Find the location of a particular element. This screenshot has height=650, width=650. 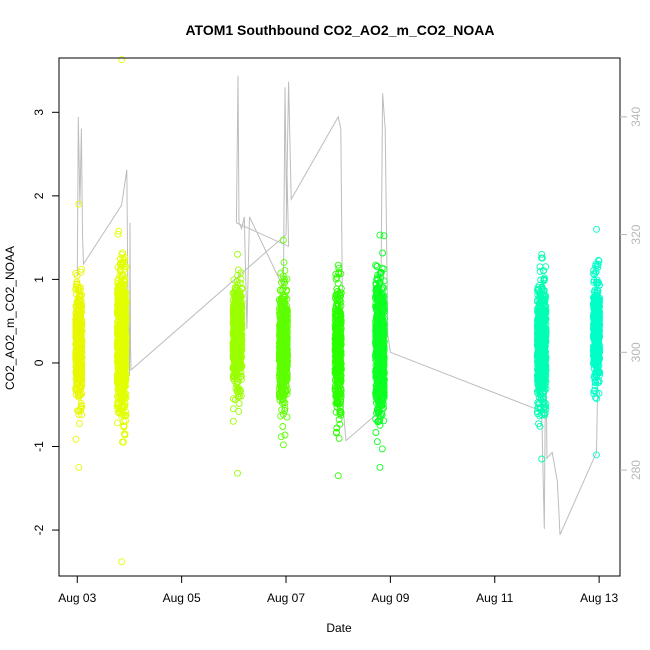

y2-tick-label: 340 is located at coordinates (636, 117).